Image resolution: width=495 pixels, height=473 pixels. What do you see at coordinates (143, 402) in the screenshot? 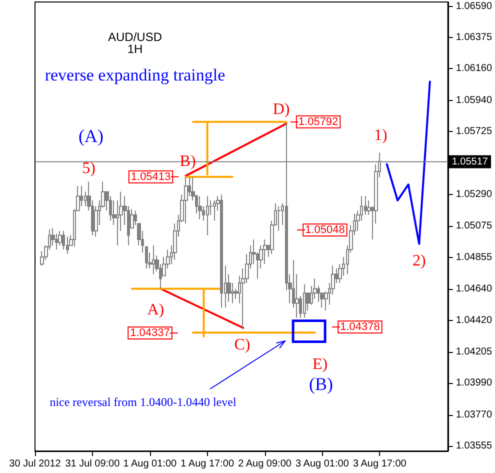
I see `annotation: nice reversal from 1.0400-1.0440 level` at bounding box center [143, 402].